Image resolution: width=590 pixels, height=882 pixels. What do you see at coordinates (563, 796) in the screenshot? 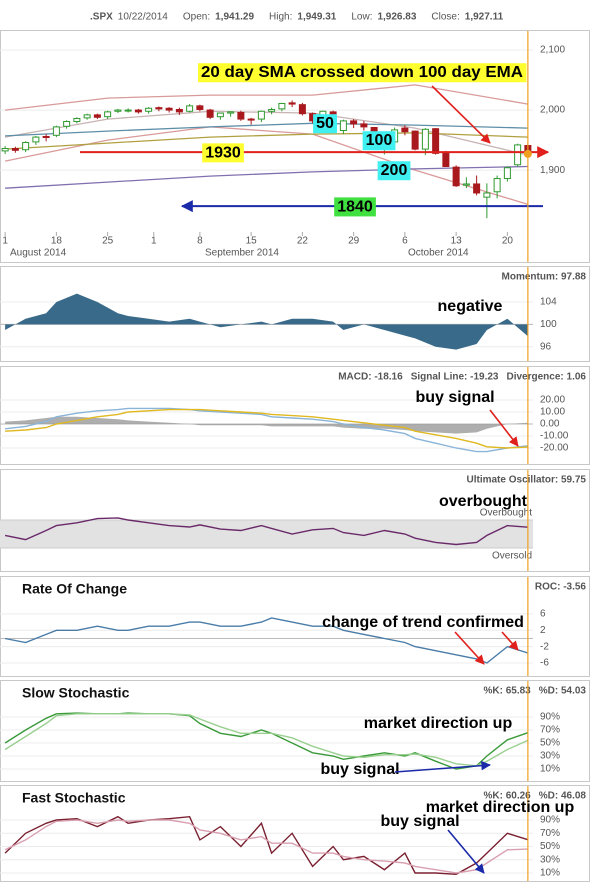
I see `readout: %D: 46.08` at bounding box center [563, 796].